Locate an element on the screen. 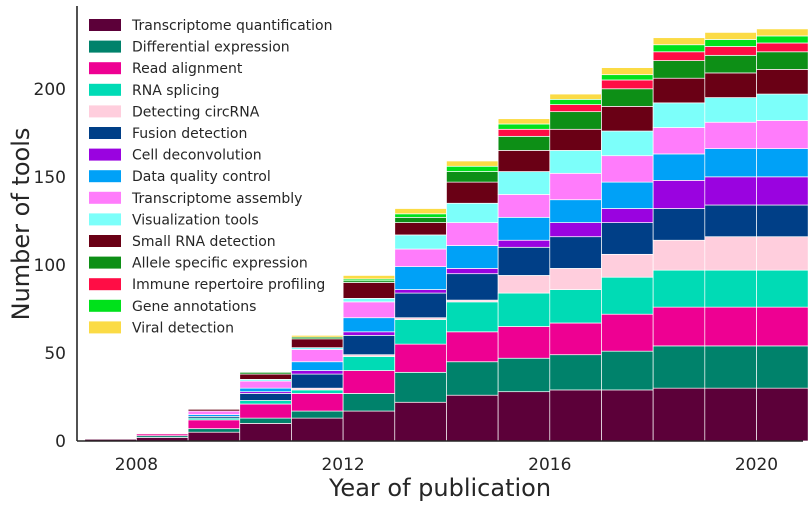  y-tick-label-100: 100 is located at coordinates (50, 266).